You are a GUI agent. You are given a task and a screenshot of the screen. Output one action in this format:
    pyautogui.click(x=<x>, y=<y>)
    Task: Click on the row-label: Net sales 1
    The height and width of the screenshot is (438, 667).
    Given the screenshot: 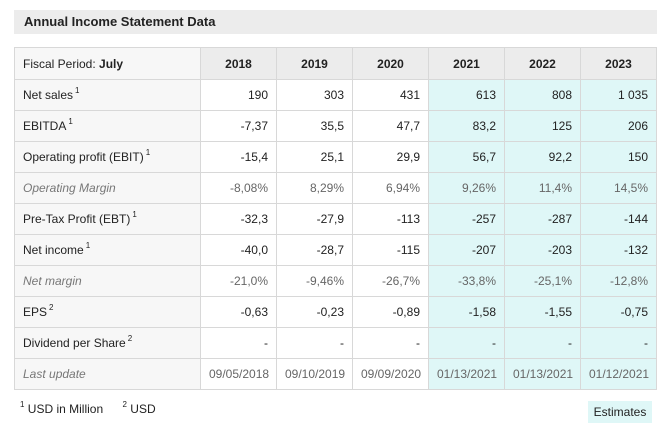 What is the action you would take?
    pyautogui.click(x=107, y=95)
    